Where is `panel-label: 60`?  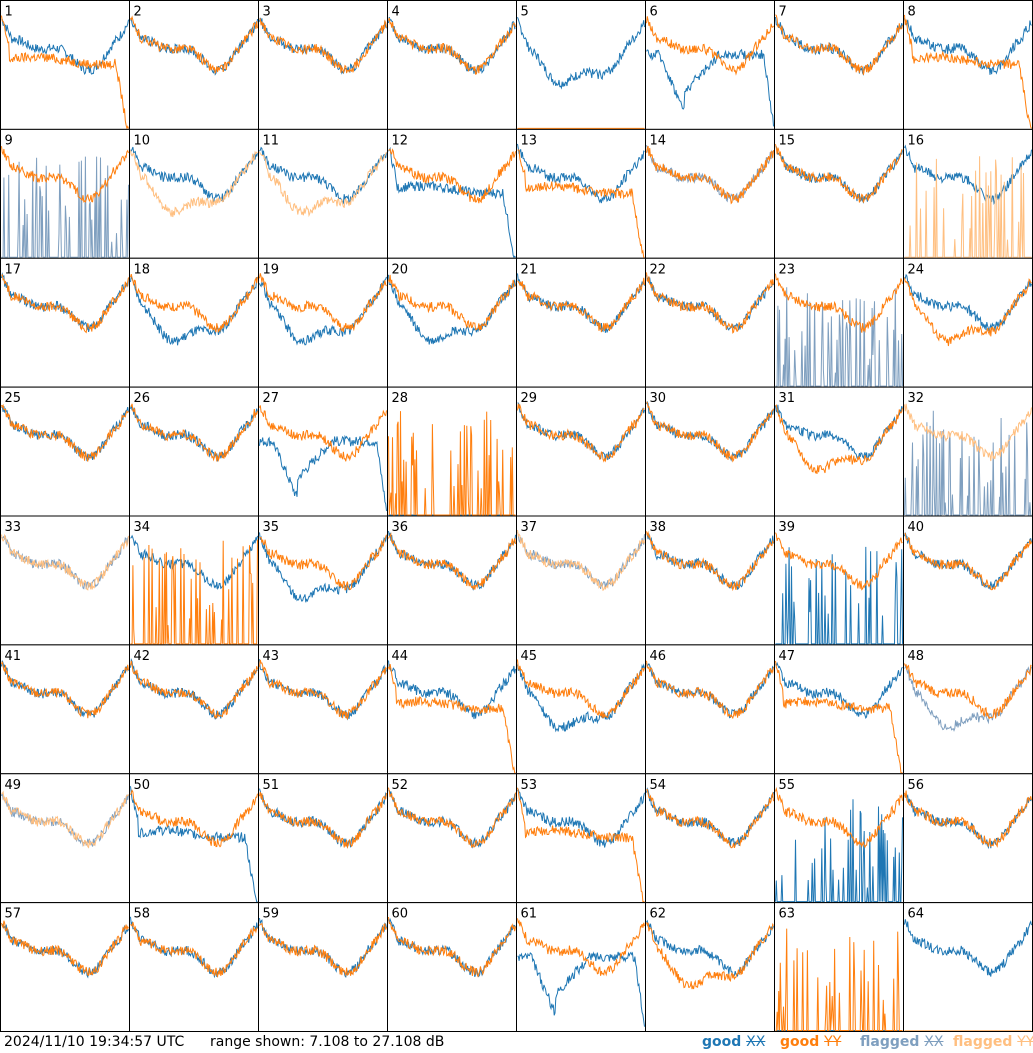 panel-label: 60 is located at coordinates (400, 914).